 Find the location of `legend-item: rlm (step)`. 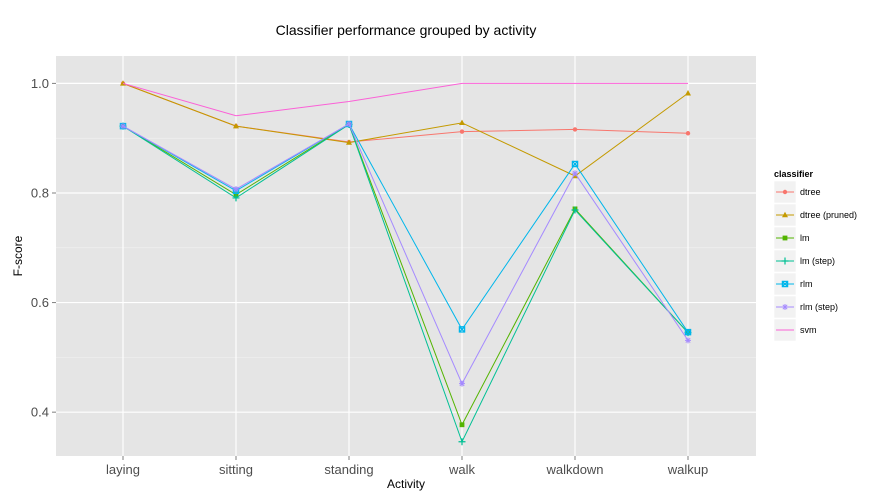

legend-item: rlm (step) is located at coordinates (805, 307).